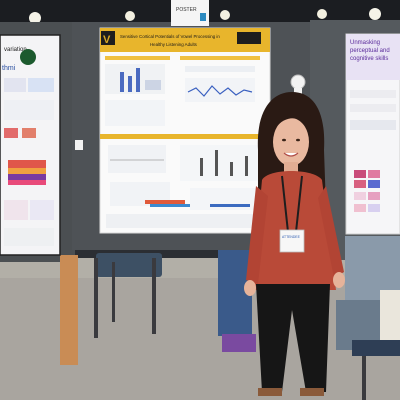 Image resolution: width=400 pixels, height=400 pixels. Describe the element at coordinates (376, 370) in the screenshot. I see `side-chair` at that location.